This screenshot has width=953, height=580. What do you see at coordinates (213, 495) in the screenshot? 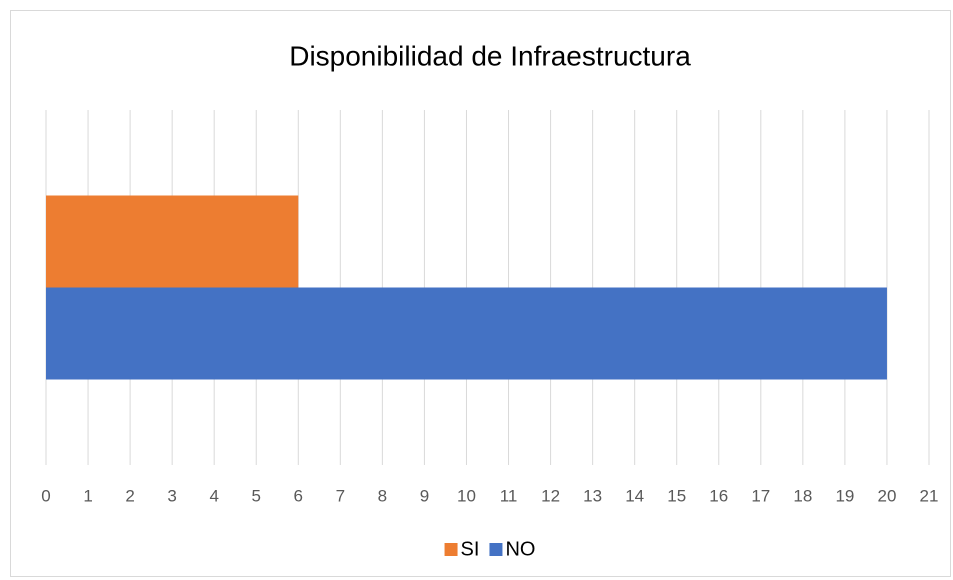
I see `x-tick-label: 4` at bounding box center [213, 495].